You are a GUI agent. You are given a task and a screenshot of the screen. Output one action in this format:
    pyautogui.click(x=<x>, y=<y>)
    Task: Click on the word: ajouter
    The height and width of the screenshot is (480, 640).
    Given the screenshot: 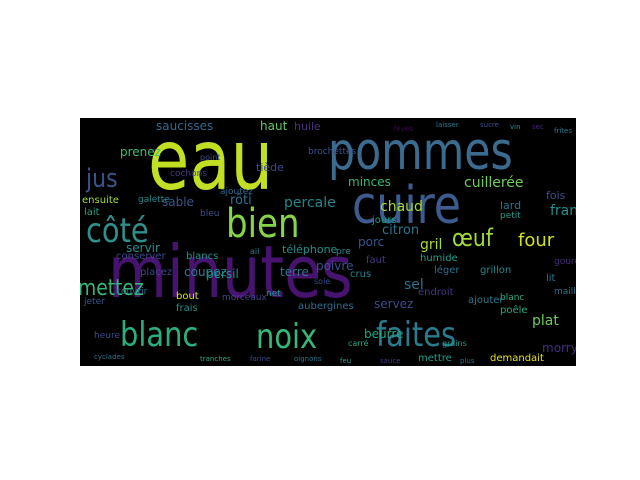 What is the action you would take?
    pyautogui.click(x=486, y=300)
    